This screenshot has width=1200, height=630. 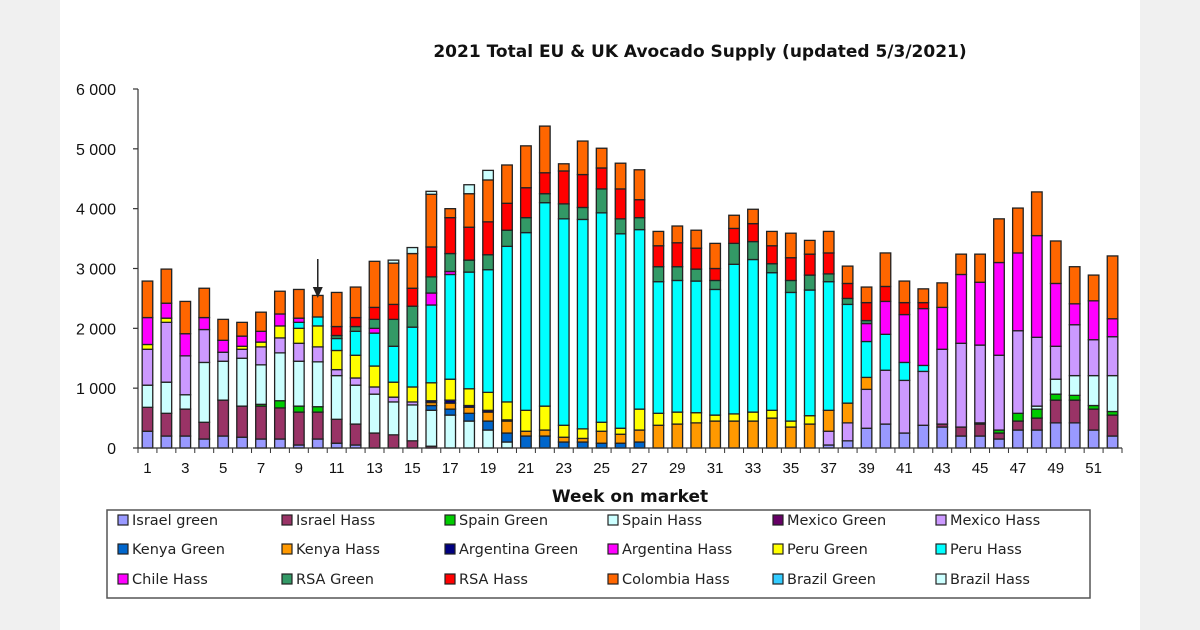 What do you see at coordinates (511, 550) in the screenshot?
I see `legend-item: Argentina Green` at bounding box center [511, 550].